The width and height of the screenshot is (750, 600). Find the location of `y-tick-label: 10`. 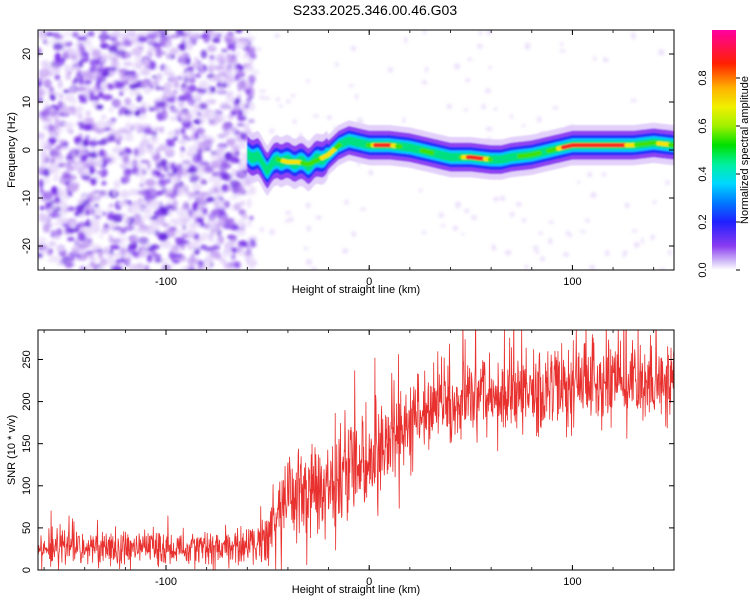

y-tick-label: 10 is located at coordinates (27, 102).